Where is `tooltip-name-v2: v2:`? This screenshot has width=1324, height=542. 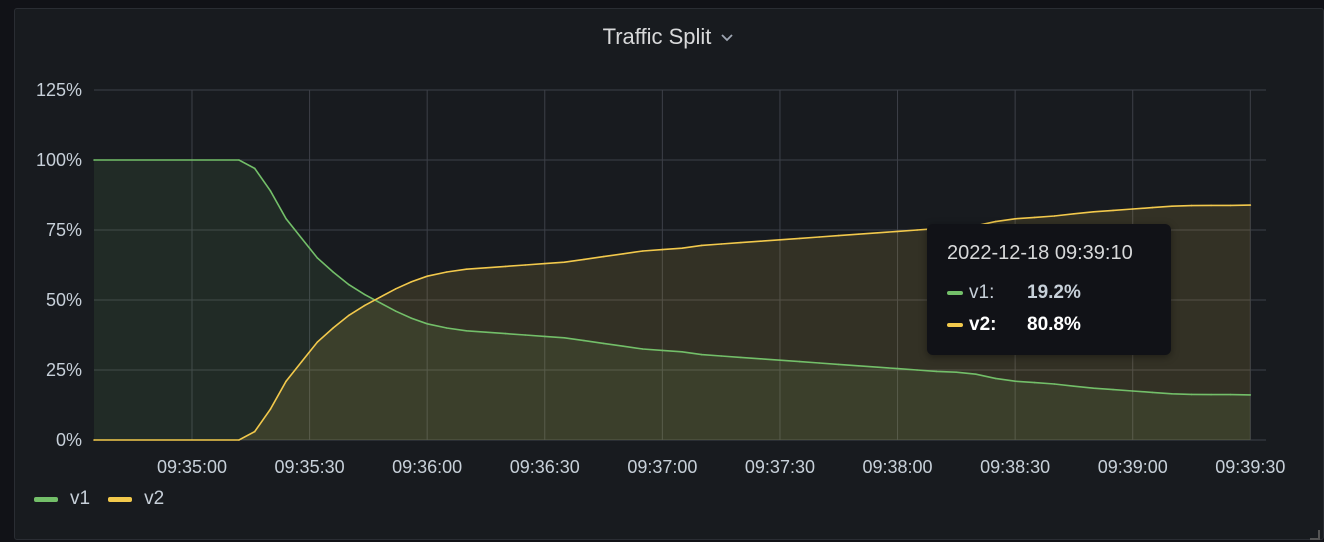
tooltip-name-v2: v2: is located at coordinates (983, 324).